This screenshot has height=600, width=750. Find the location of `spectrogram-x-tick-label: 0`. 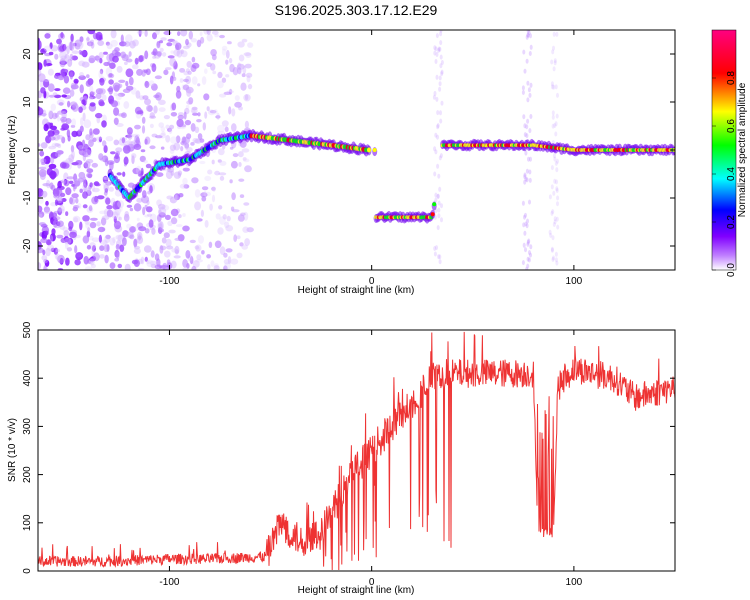

spectrogram-x-tick-label: 0 is located at coordinates (372, 281).